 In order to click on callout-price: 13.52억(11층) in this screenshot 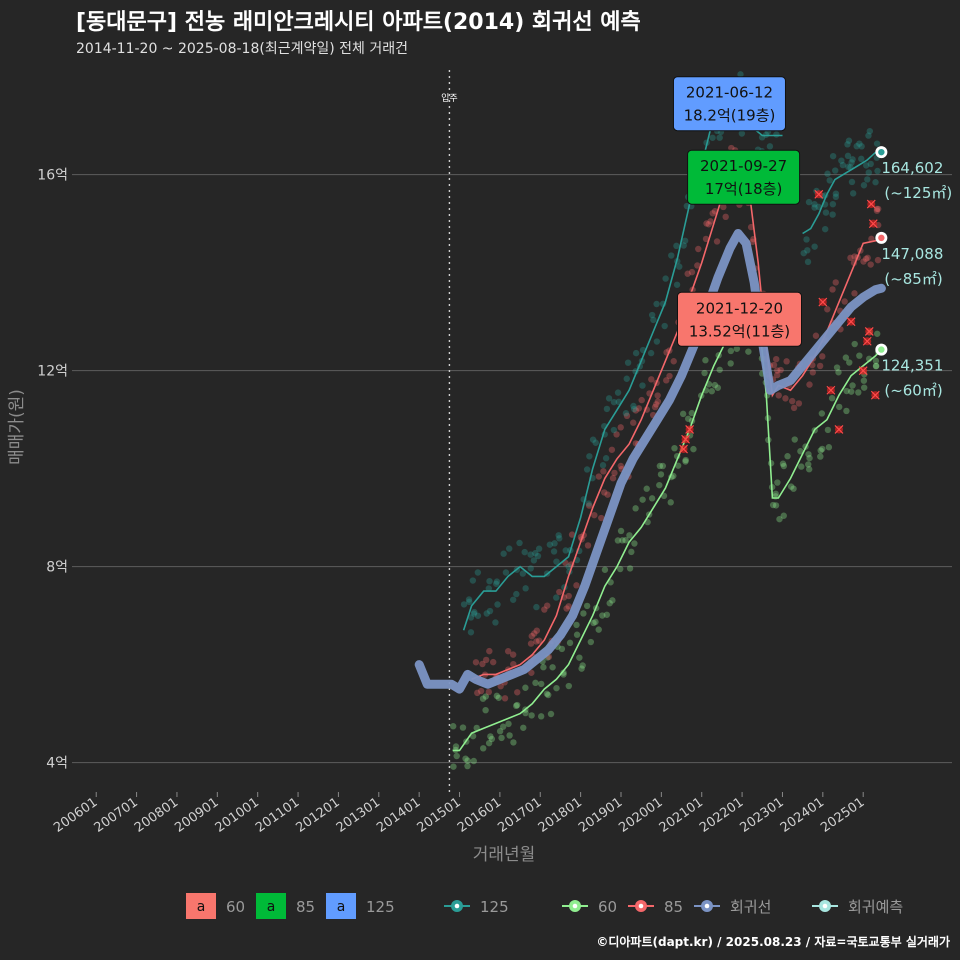, I will do `click(739, 331)`.